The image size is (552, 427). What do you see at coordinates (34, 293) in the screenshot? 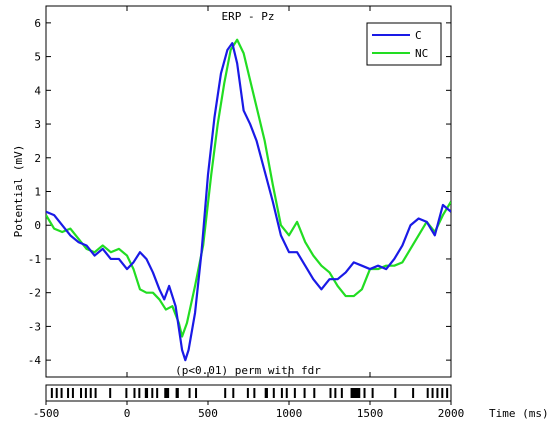
I see `y-tick-label: -2` at bounding box center [34, 293].